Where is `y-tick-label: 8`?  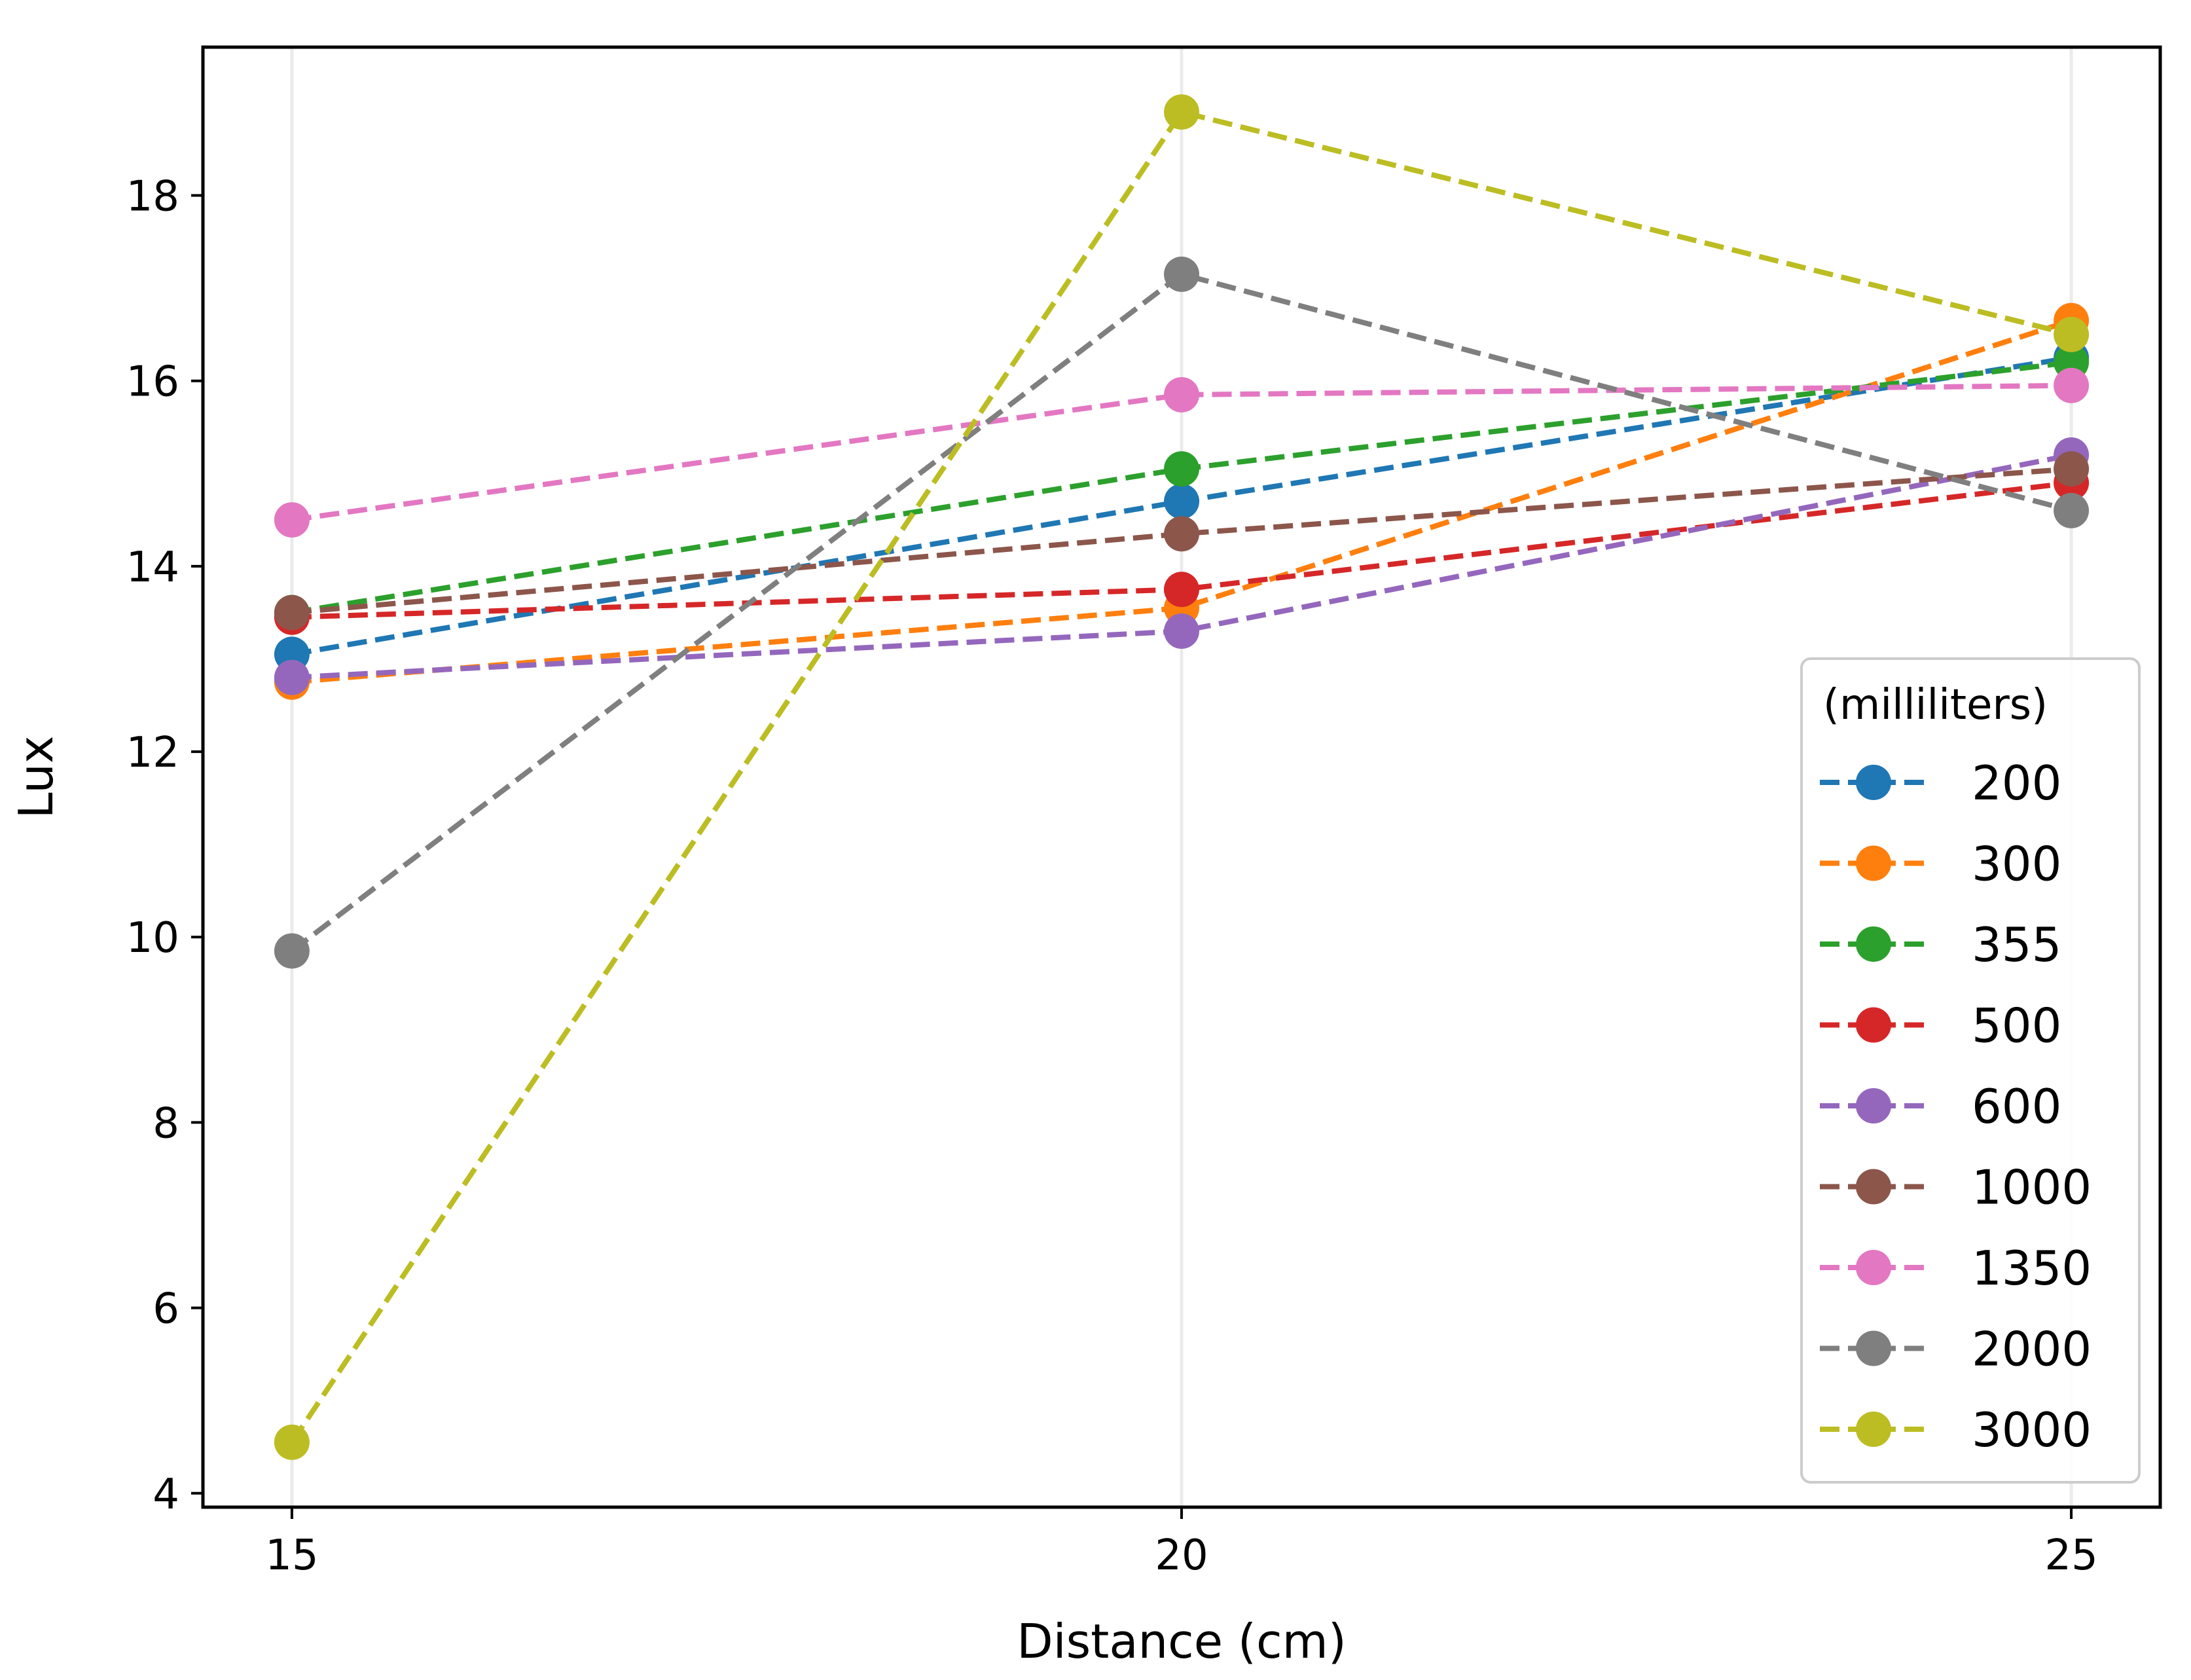 y-tick-label: 8 is located at coordinates (166, 1123).